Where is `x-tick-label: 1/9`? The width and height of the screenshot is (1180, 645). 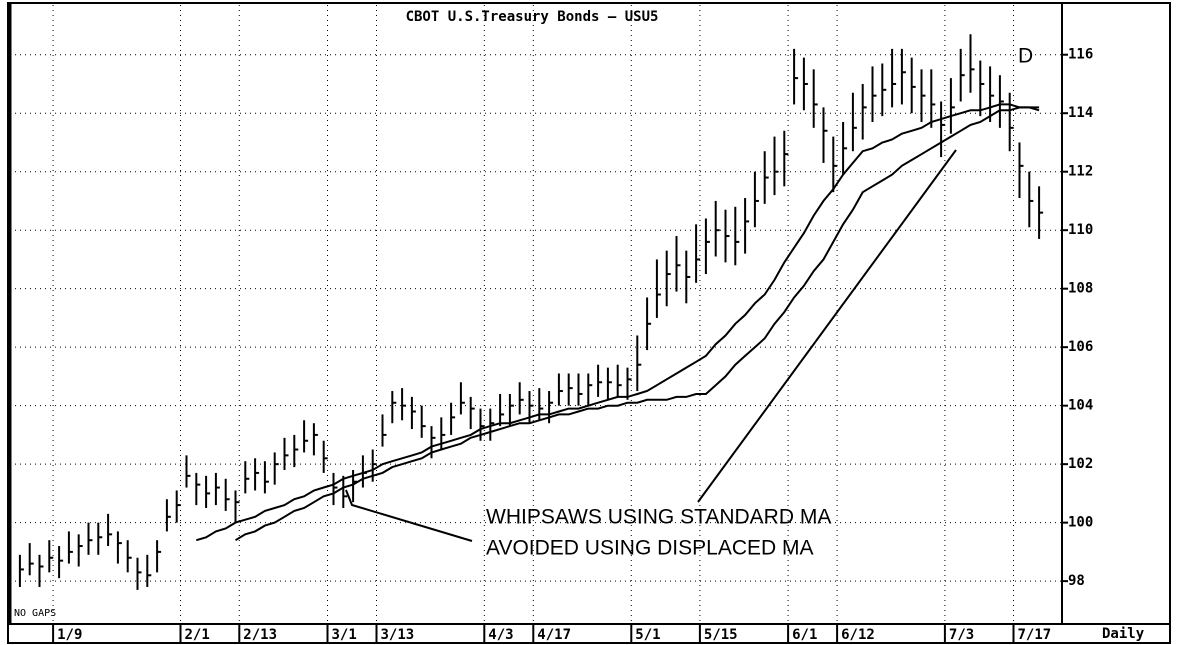 x-tick-label: 1/9 is located at coordinates (69, 635).